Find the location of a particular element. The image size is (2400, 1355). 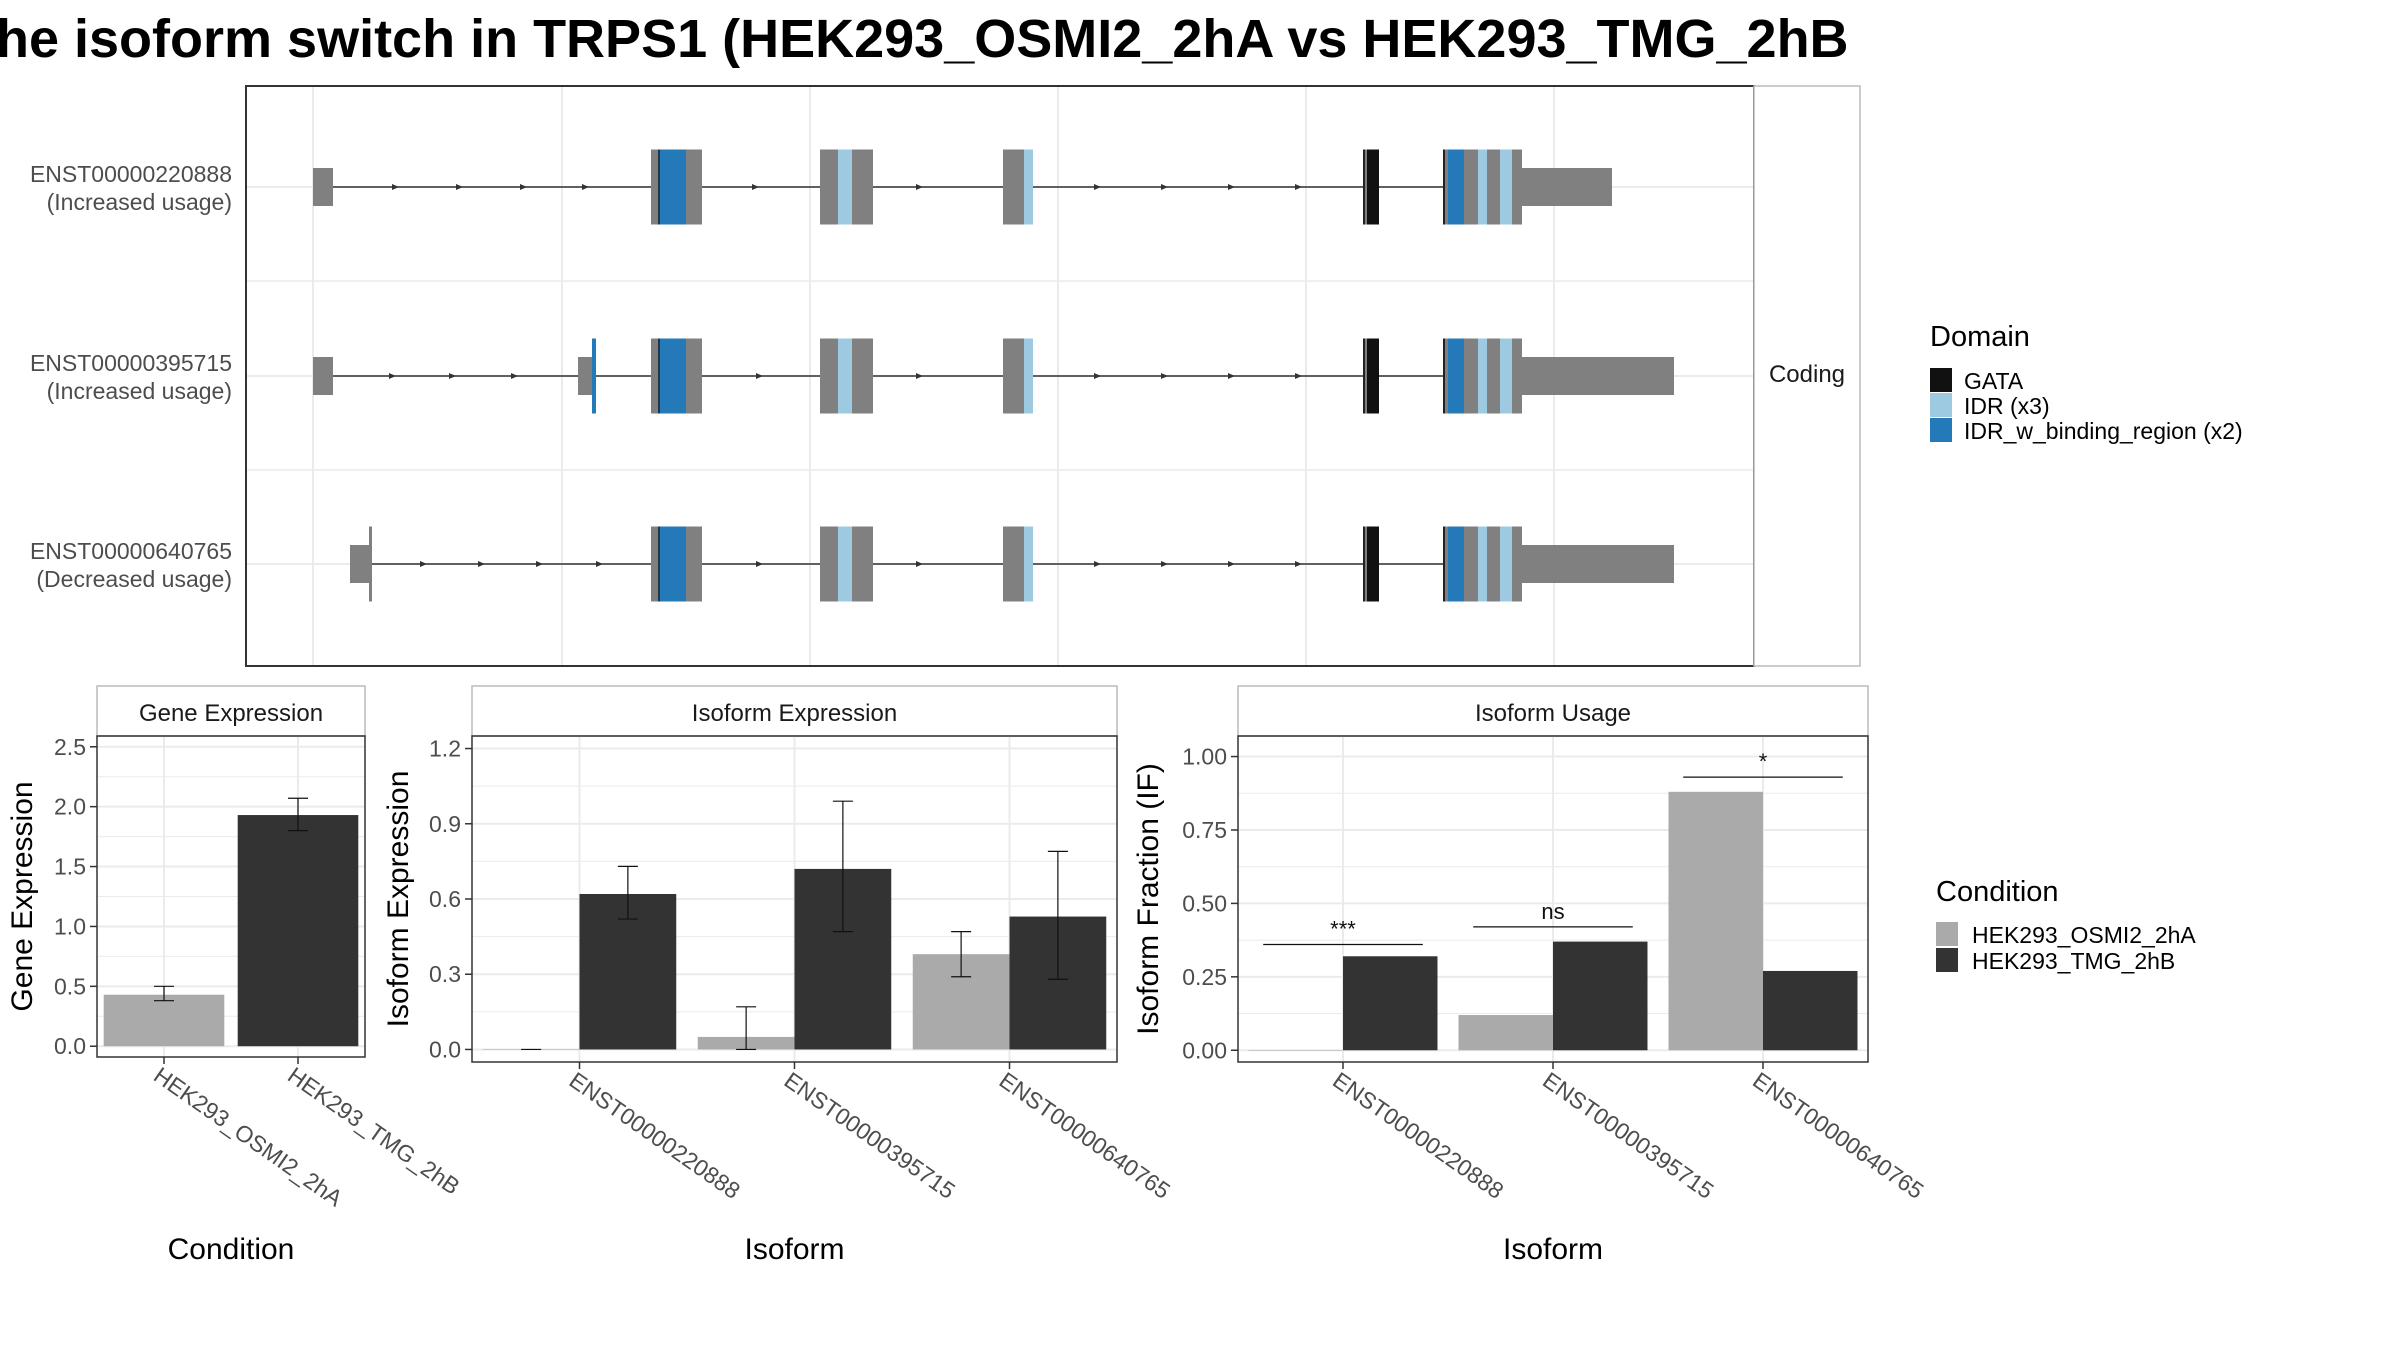

y-tick-label: 0.50 is located at coordinates (1204, 903).